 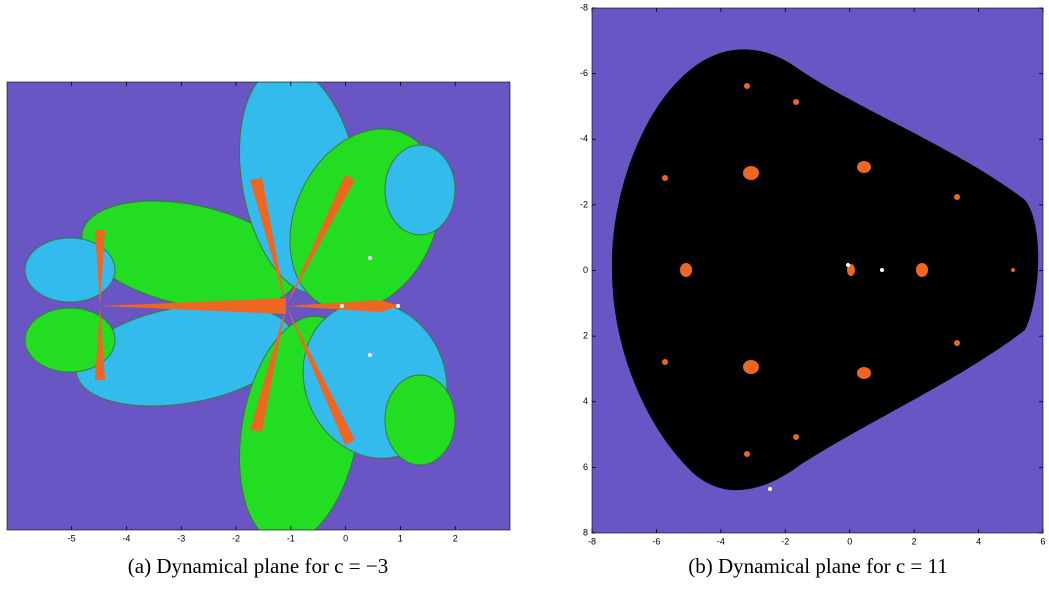 What do you see at coordinates (585, 467) in the screenshot?
I see `y-tick-label: 6` at bounding box center [585, 467].